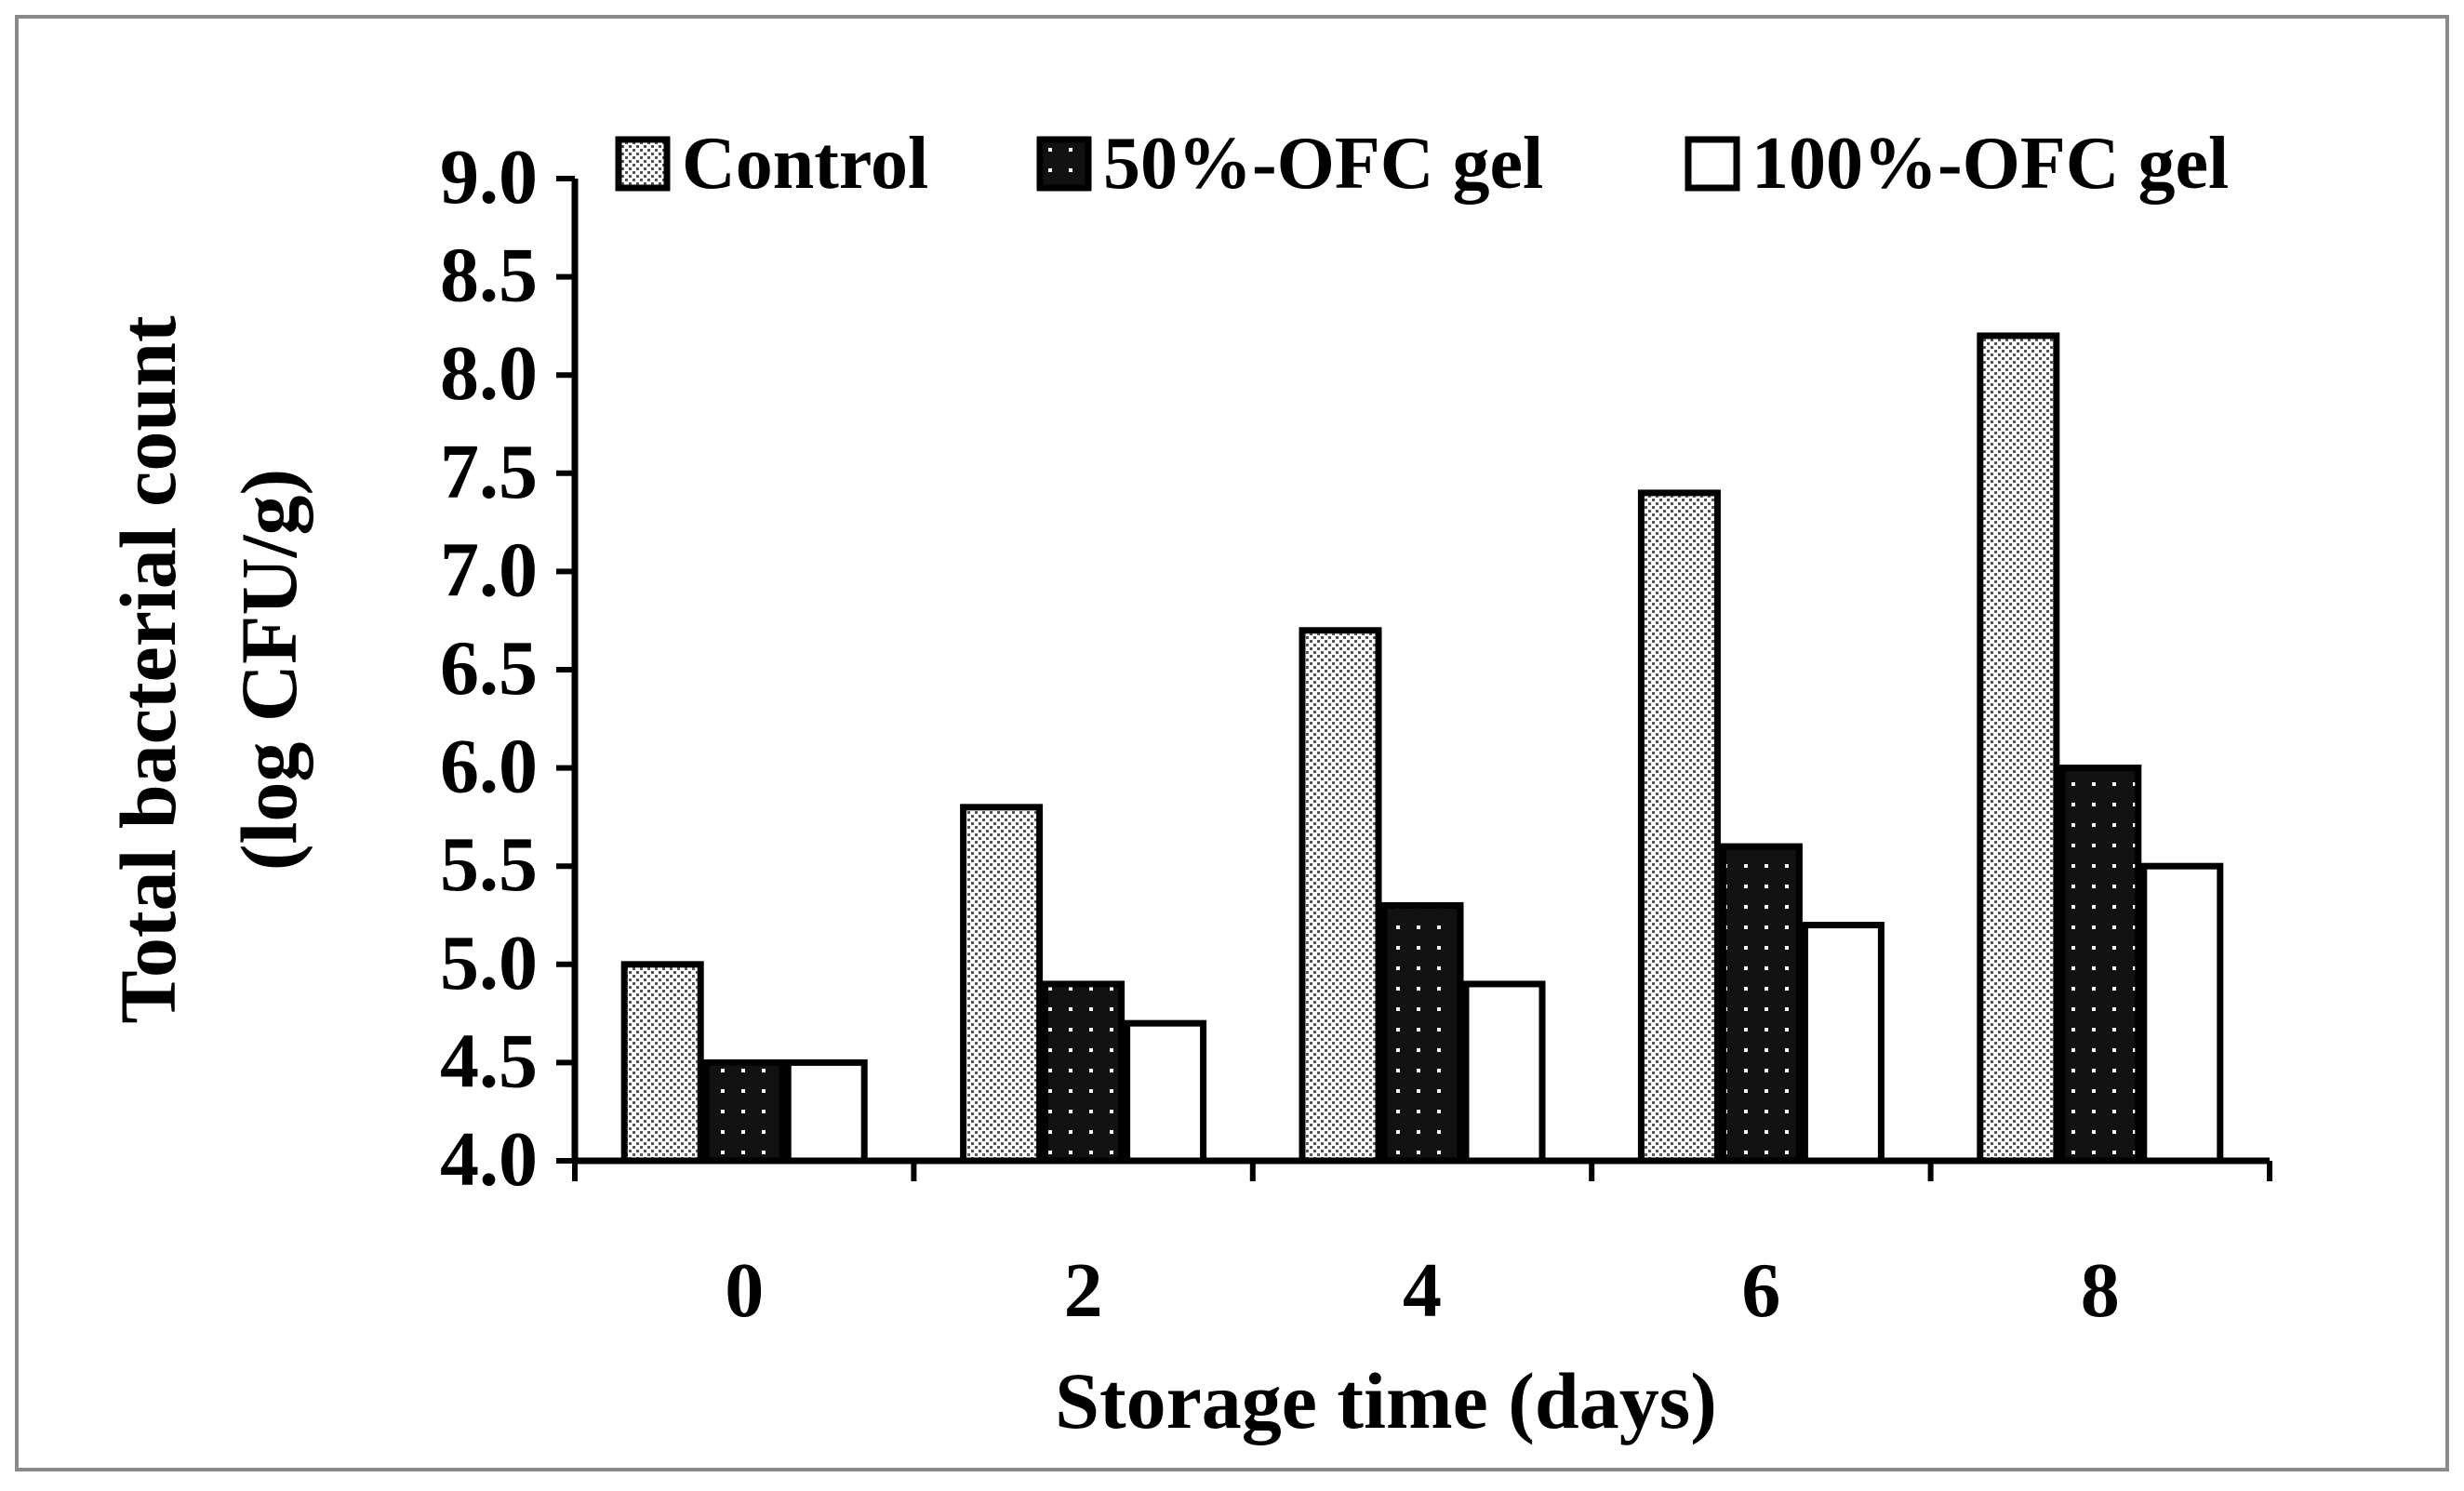 The image size is (2464, 1491). Describe the element at coordinates (1712, 164) in the screenshot. I see `legend-swatch-100-ofc-gel` at that location.